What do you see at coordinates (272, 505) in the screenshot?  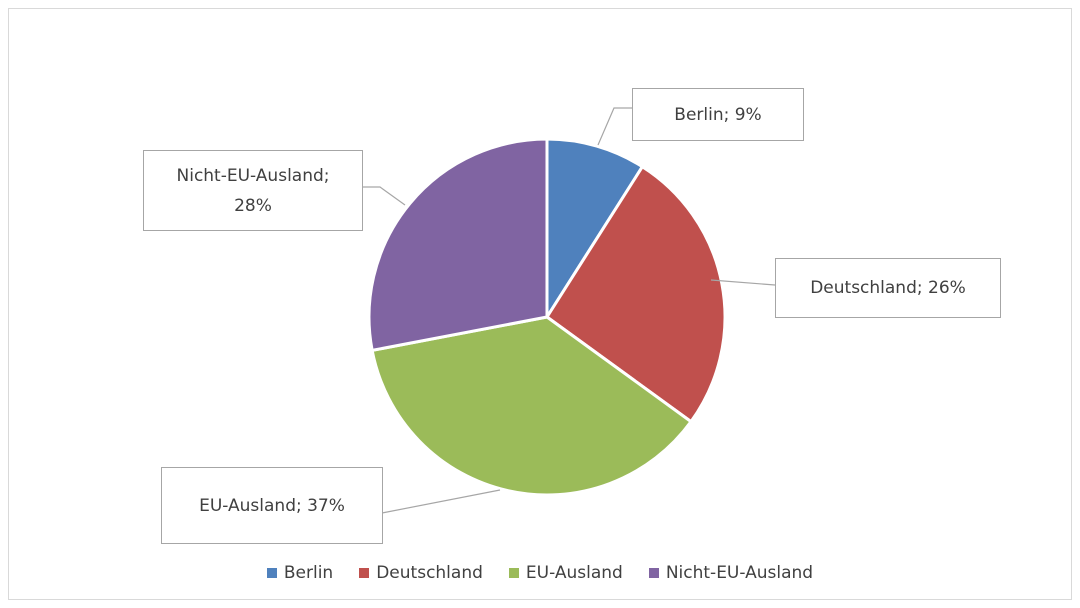 I see `data-label: EU-Ausland; 37%` at bounding box center [272, 505].